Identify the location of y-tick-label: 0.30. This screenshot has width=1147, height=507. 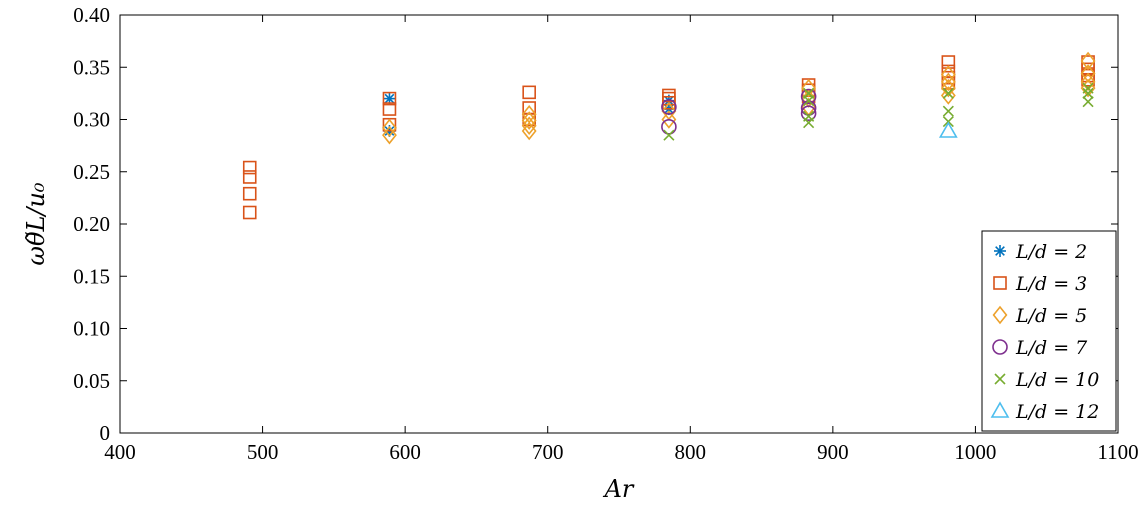
(91, 120).